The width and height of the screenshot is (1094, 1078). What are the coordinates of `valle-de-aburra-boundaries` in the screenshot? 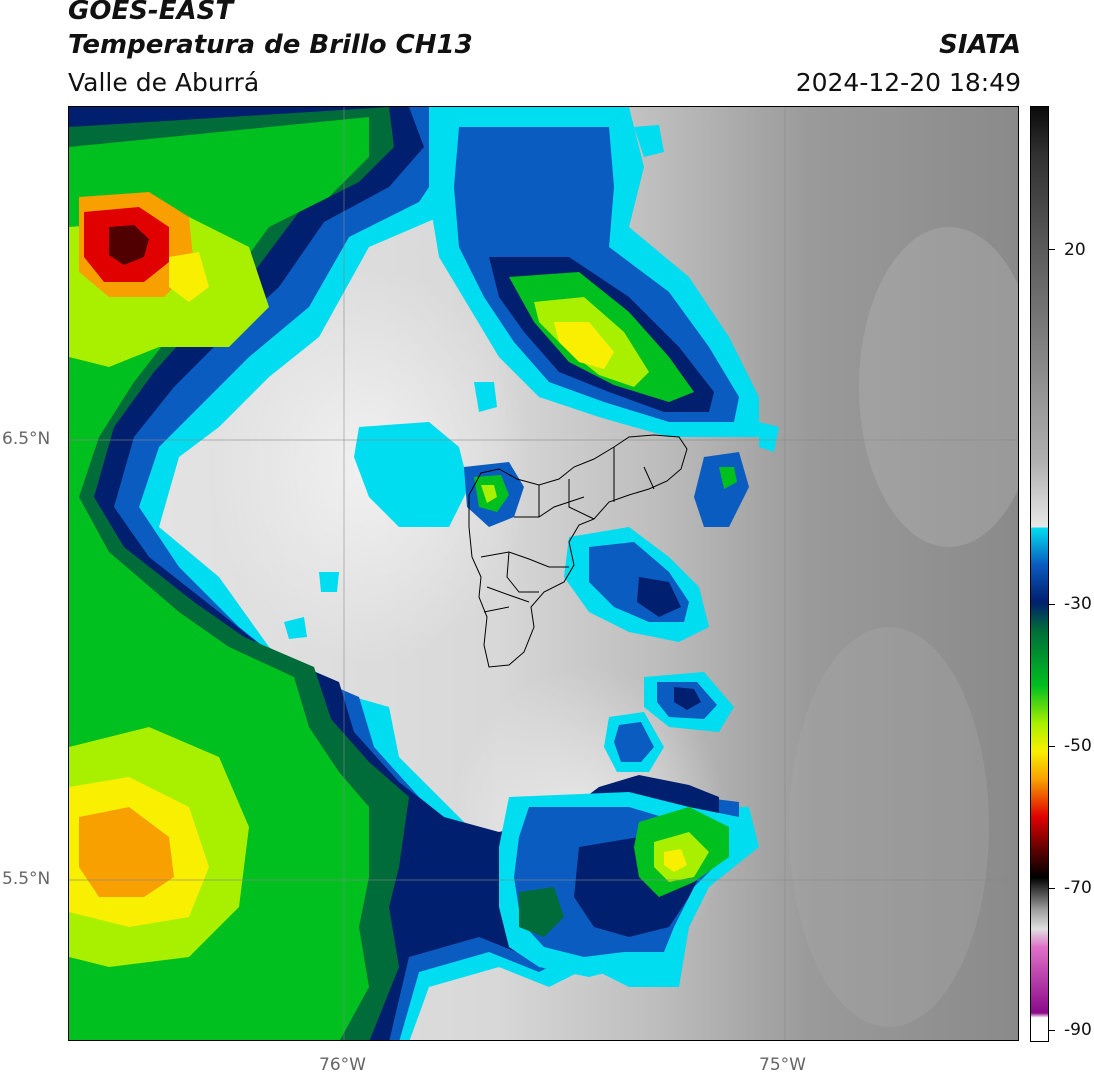 It's located at (578, 551).